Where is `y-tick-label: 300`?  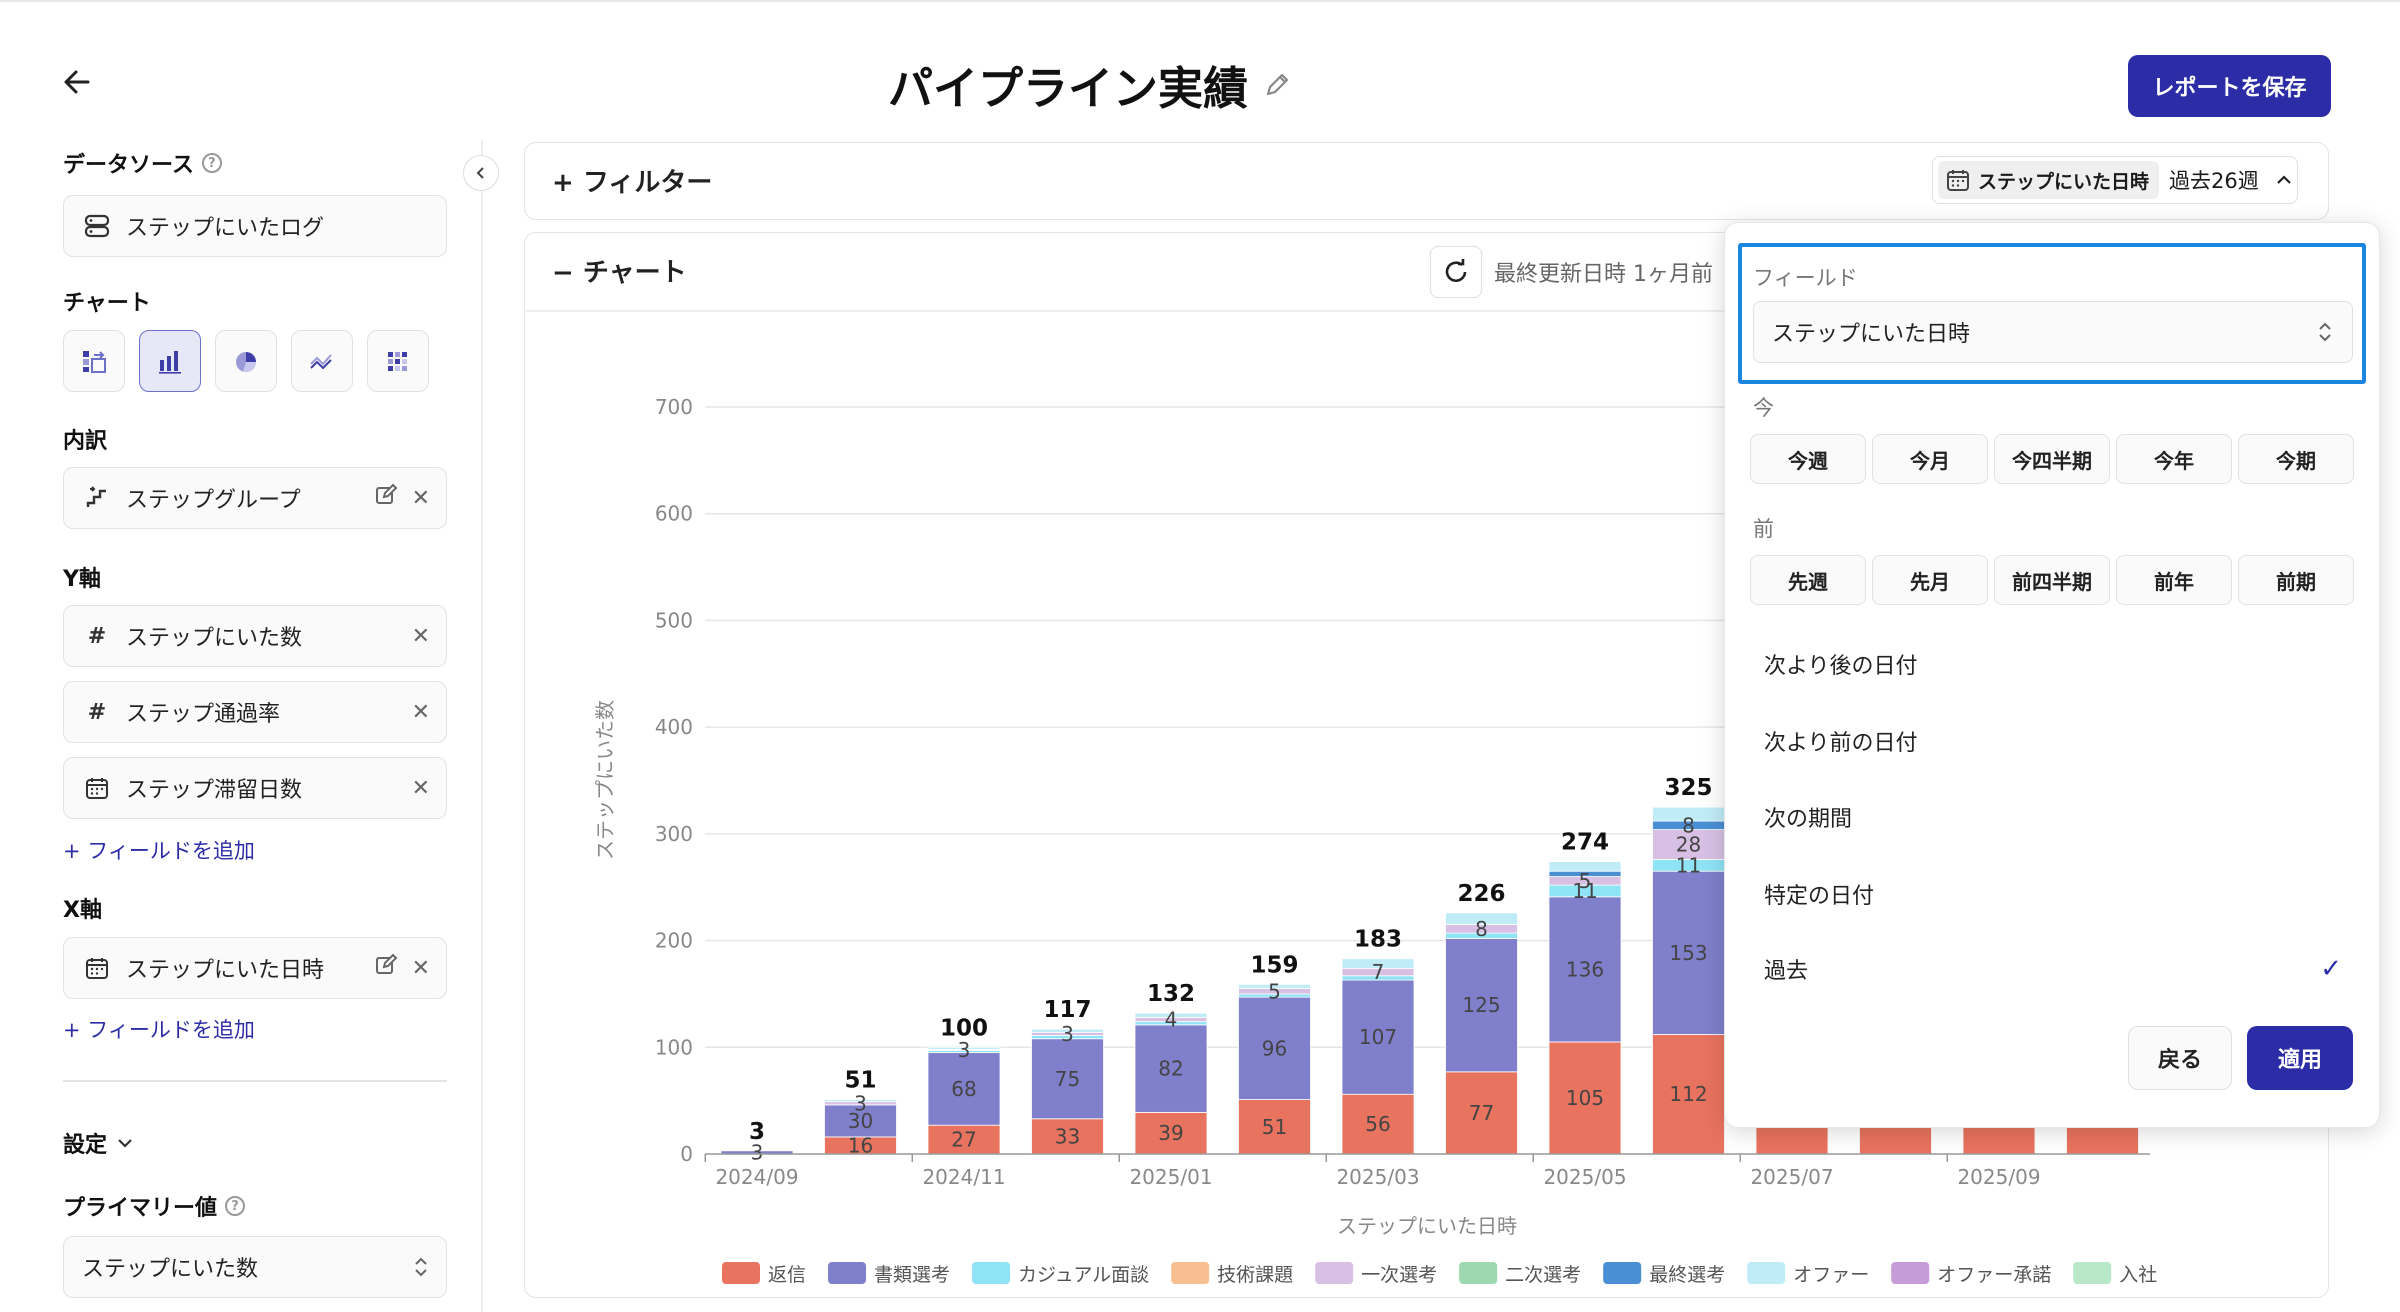 y-tick-label: 300 is located at coordinates (674, 834).